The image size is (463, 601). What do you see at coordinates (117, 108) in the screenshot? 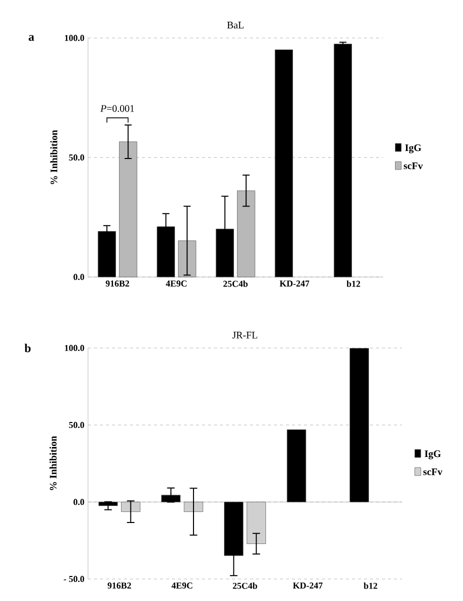
I see `annotation: P=0.001` at bounding box center [117, 108].